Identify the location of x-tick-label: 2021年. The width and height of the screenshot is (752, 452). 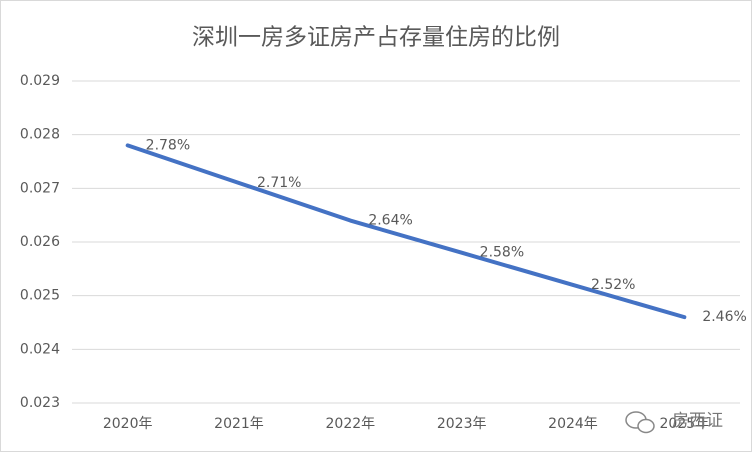
(239, 424).